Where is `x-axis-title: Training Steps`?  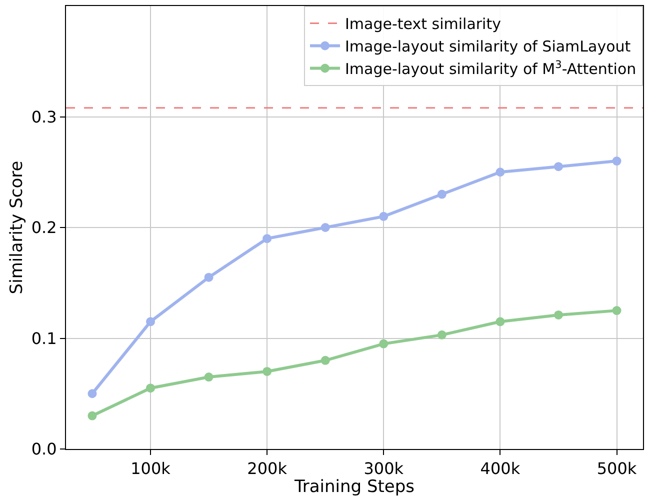 x-axis-title: Training Steps is located at coordinates (354, 487).